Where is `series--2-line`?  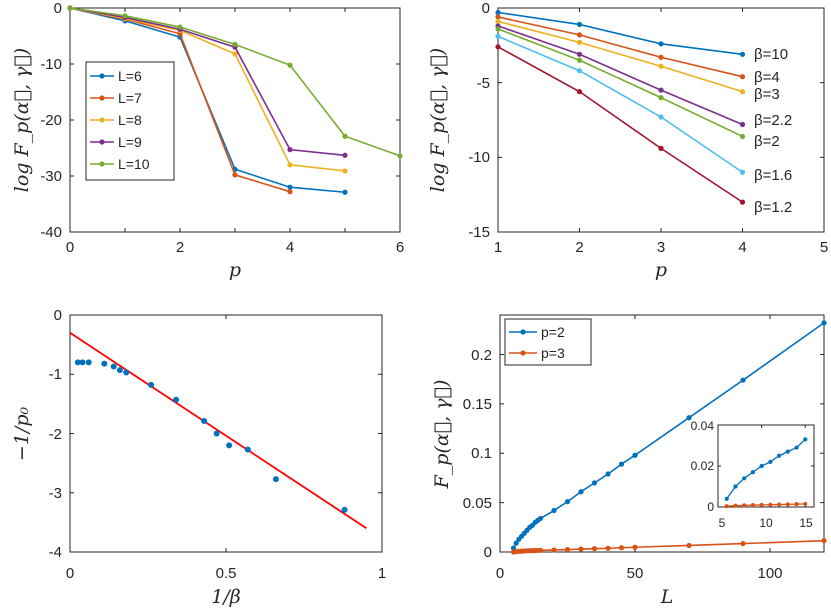 series--2-line is located at coordinates (620, 83).